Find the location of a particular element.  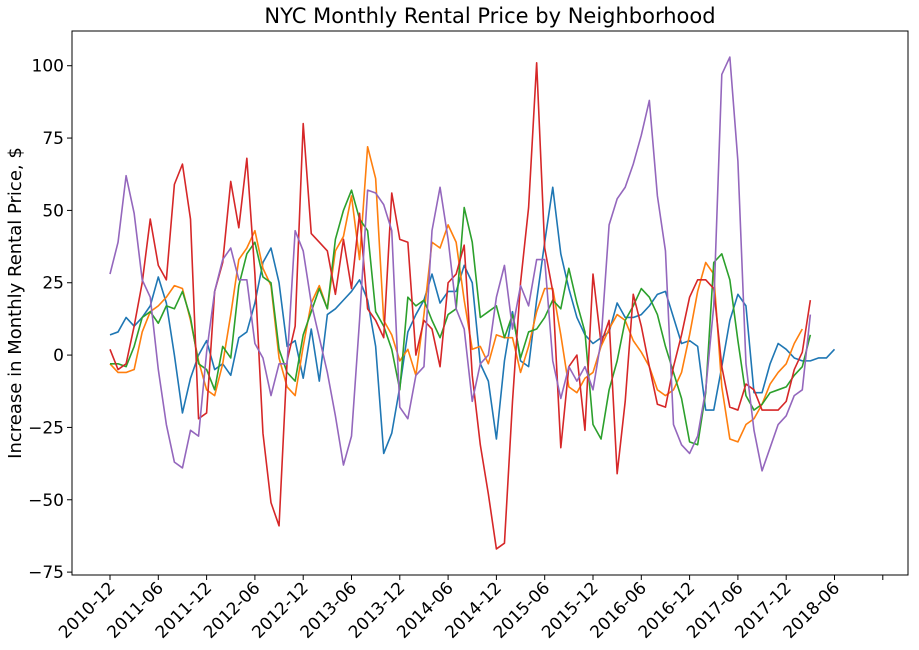

y-tick-label: 75 is located at coordinates (53, 139).